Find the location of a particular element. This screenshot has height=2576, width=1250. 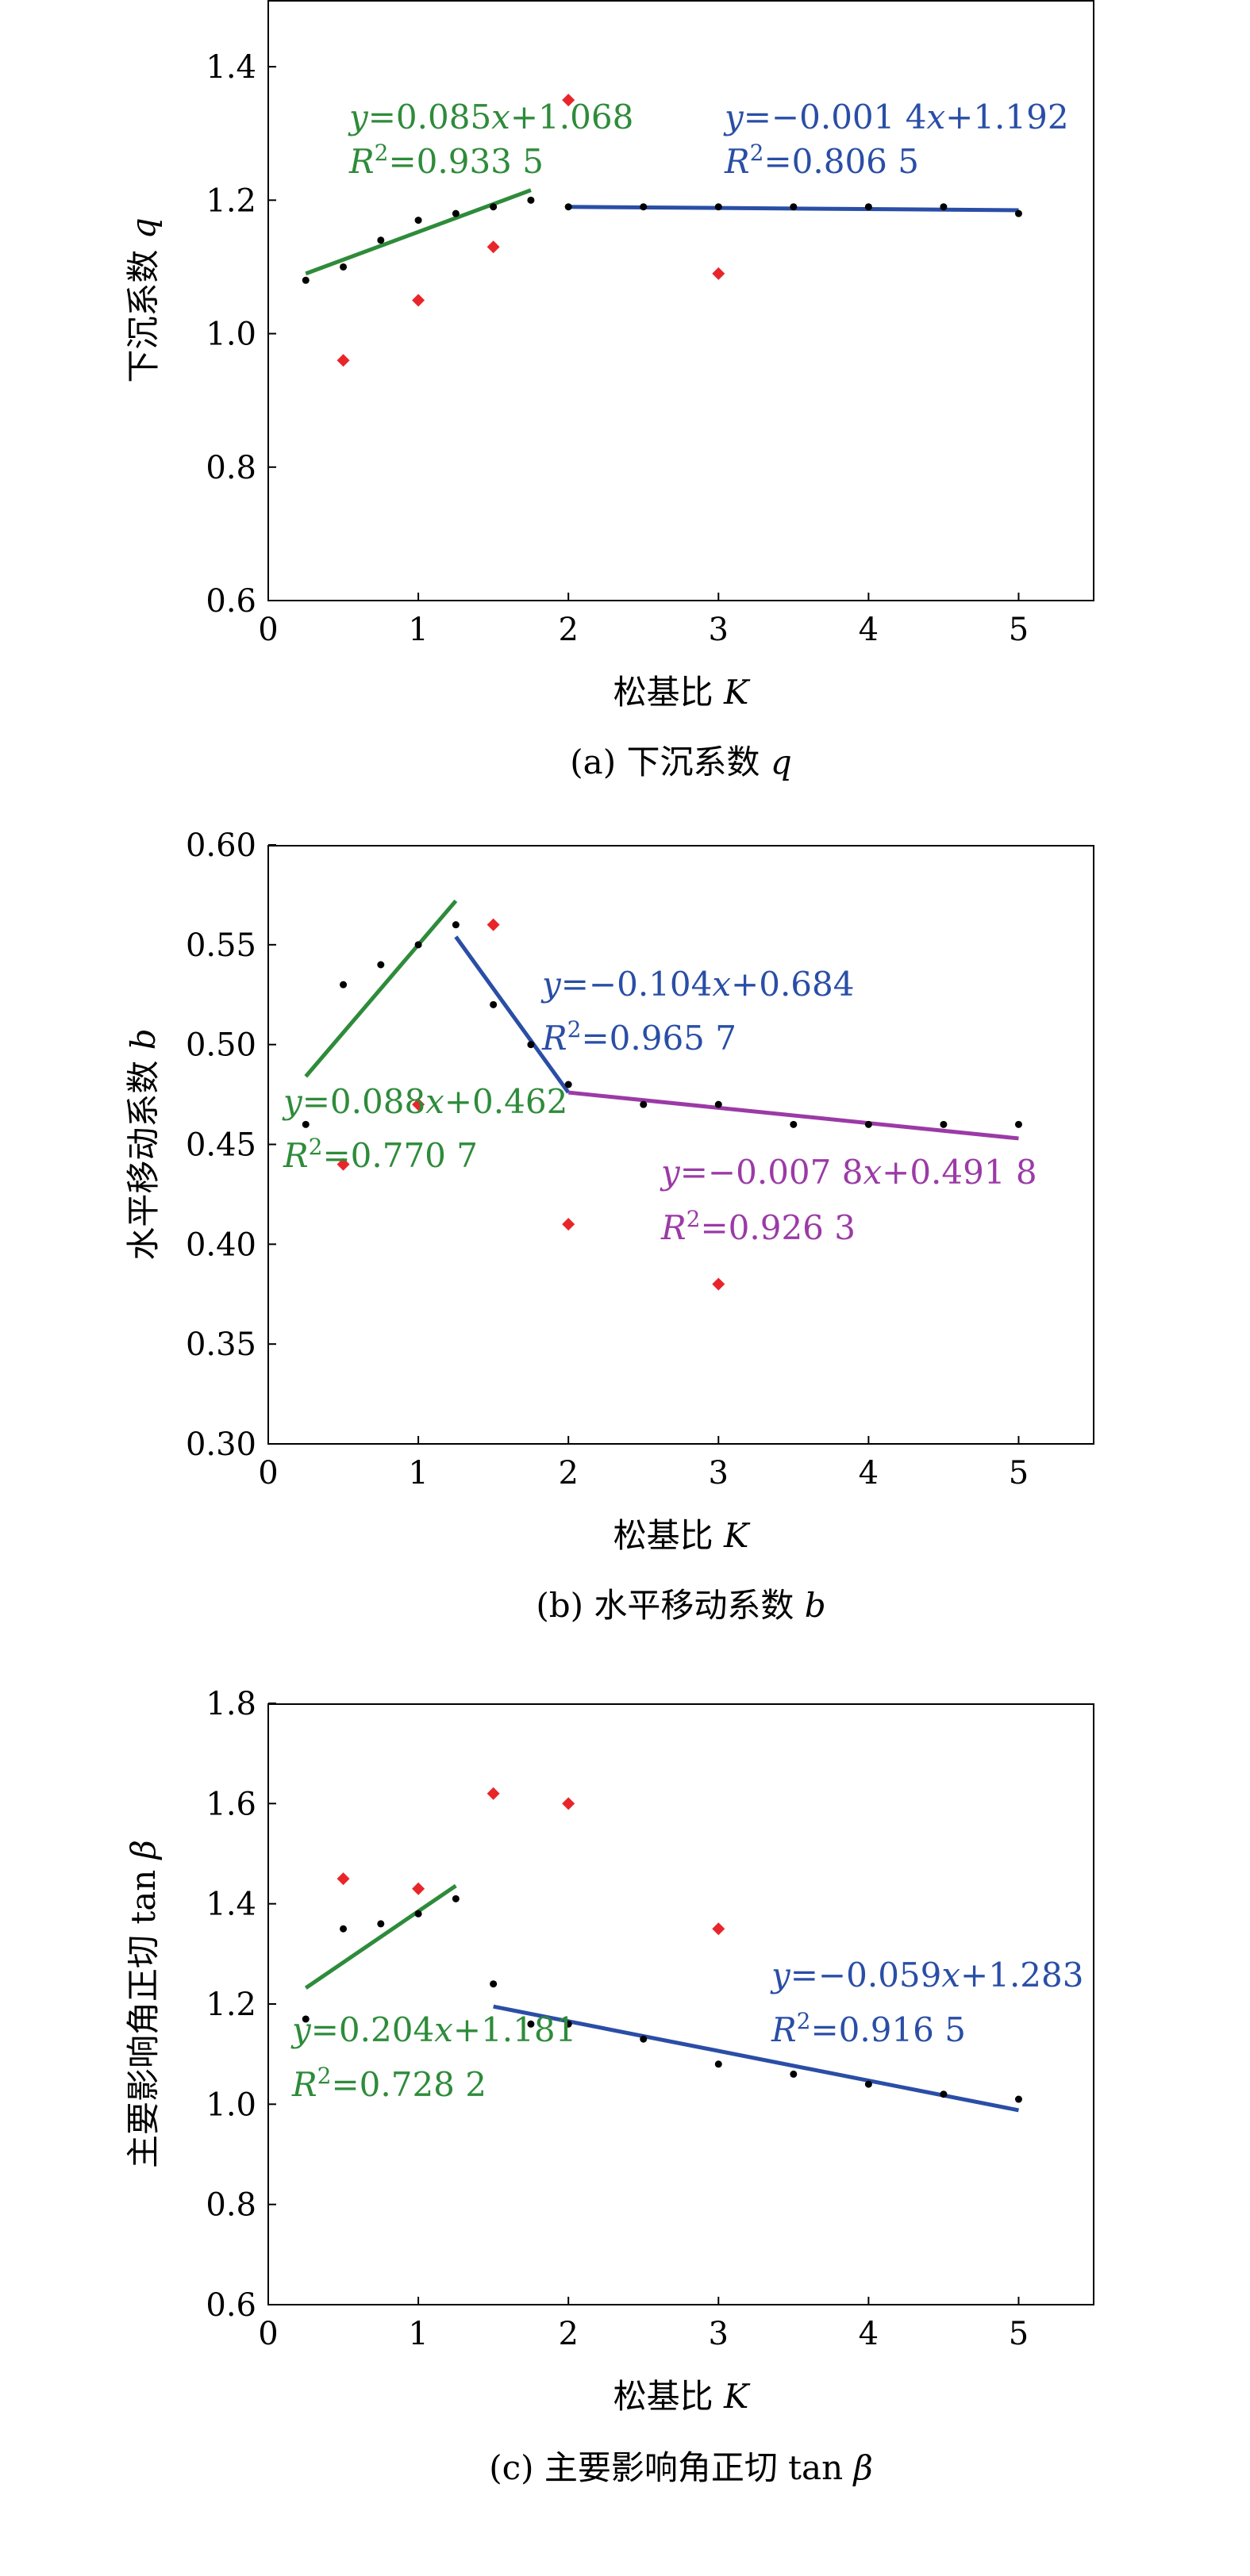

fit-equation-3: y=−0.007 8x+0.491 8 is located at coordinates (848, 1172).